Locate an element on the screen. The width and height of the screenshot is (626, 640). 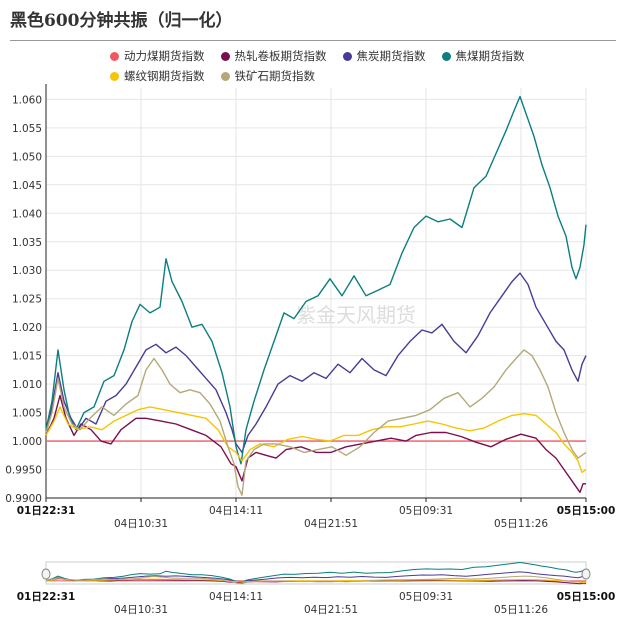
x-tick-label: 05日11:26 is located at coordinates (521, 524).